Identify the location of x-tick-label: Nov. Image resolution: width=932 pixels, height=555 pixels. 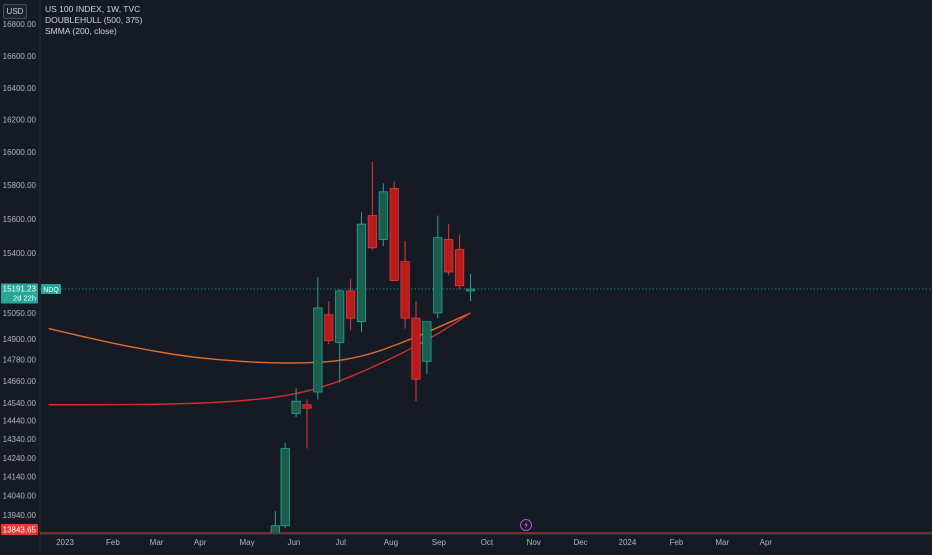
(534, 542).